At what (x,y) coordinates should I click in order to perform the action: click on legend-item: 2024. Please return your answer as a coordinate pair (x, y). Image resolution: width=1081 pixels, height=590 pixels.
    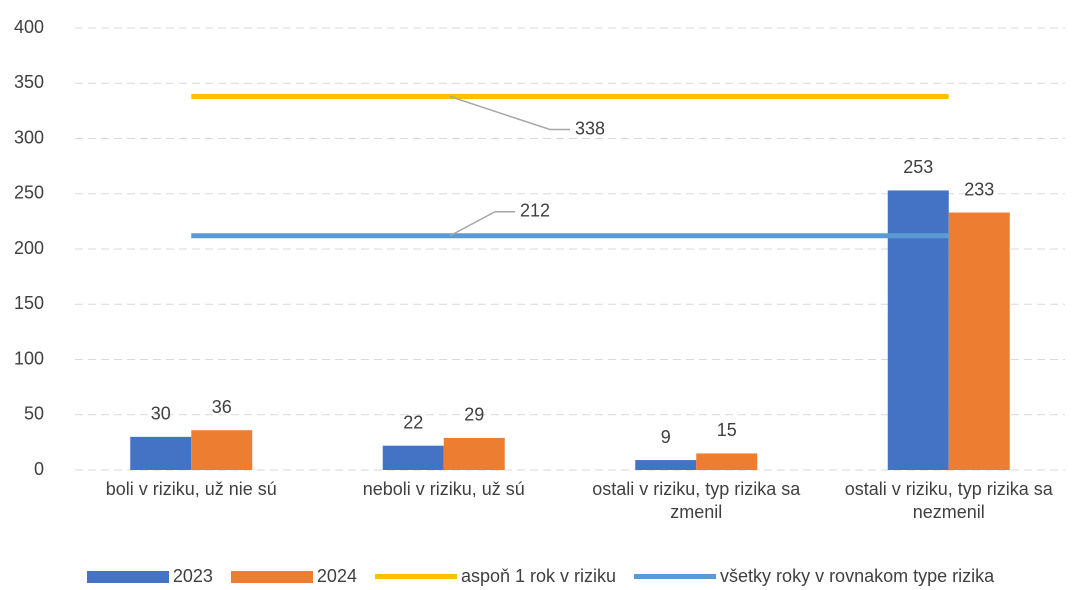
    Looking at the image, I should click on (293, 576).